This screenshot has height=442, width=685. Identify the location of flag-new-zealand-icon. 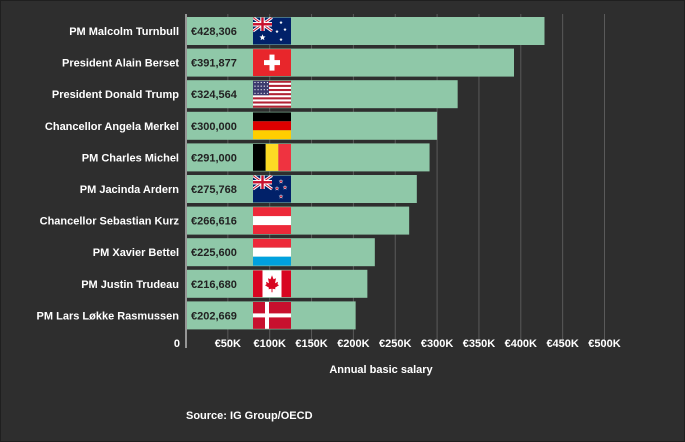
(272, 189).